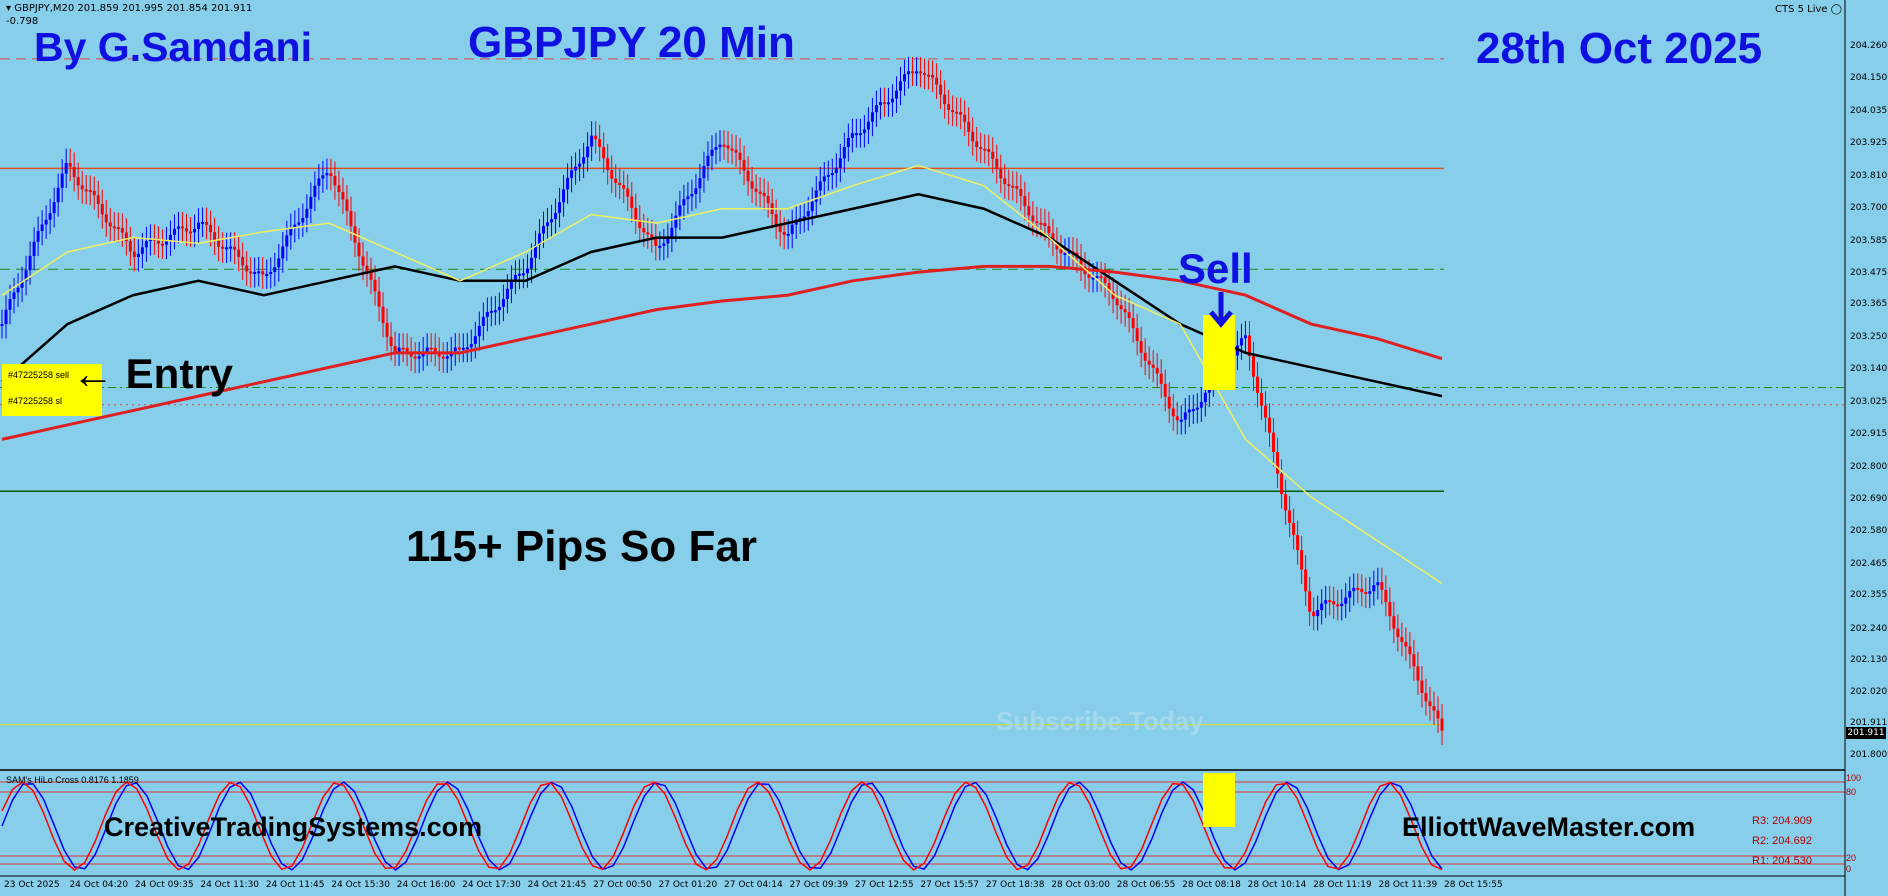 The height and width of the screenshot is (896, 1888). Describe the element at coordinates (1869, 402) in the screenshot. I see `price-tick-label: 203.025` at that location.